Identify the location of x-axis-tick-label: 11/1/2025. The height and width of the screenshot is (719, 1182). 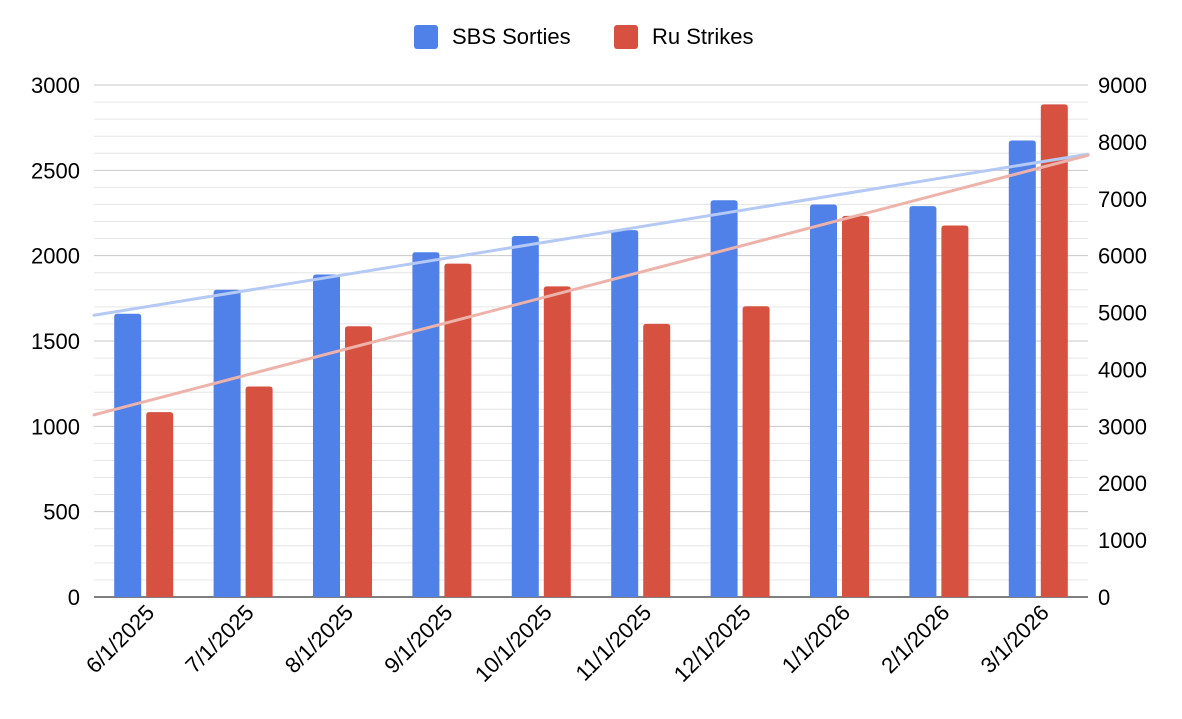
(613, 643).